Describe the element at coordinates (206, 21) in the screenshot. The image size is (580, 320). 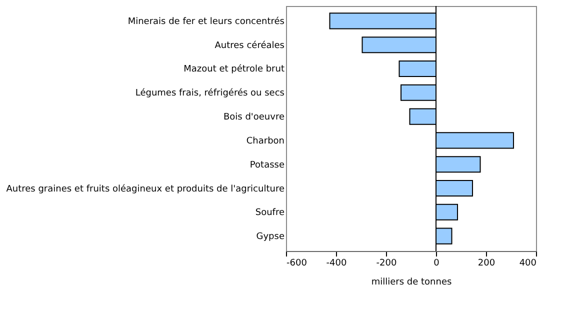
I see `y-tick-label: Minerais de fer et leurs concentrés` at that location.